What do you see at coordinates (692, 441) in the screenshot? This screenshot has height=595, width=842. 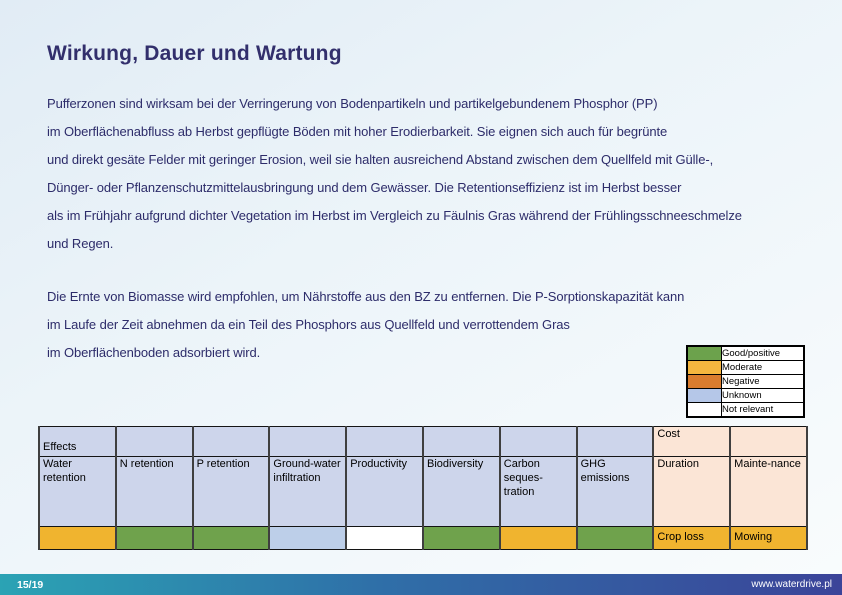 I see `group-header-cost: Cost` at bounding box center [692, 441].